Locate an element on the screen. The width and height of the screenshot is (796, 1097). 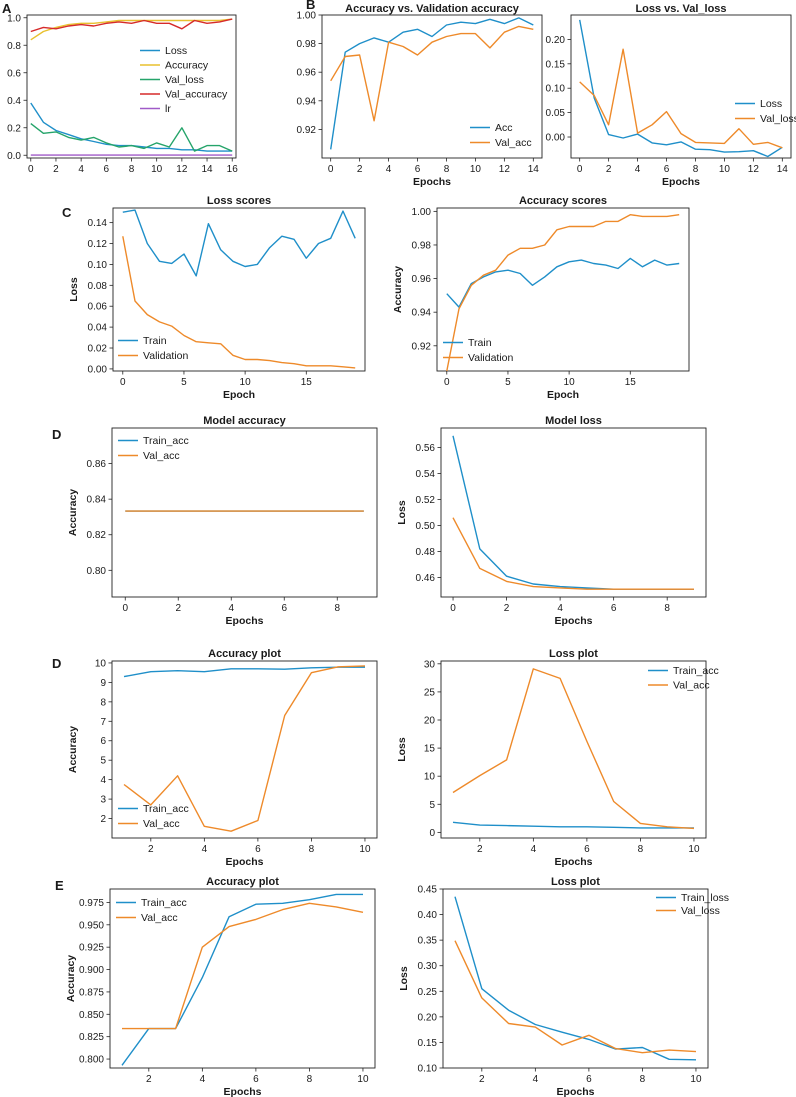
y-tick-label: 0.15 is located at coordinates (428, 1043).